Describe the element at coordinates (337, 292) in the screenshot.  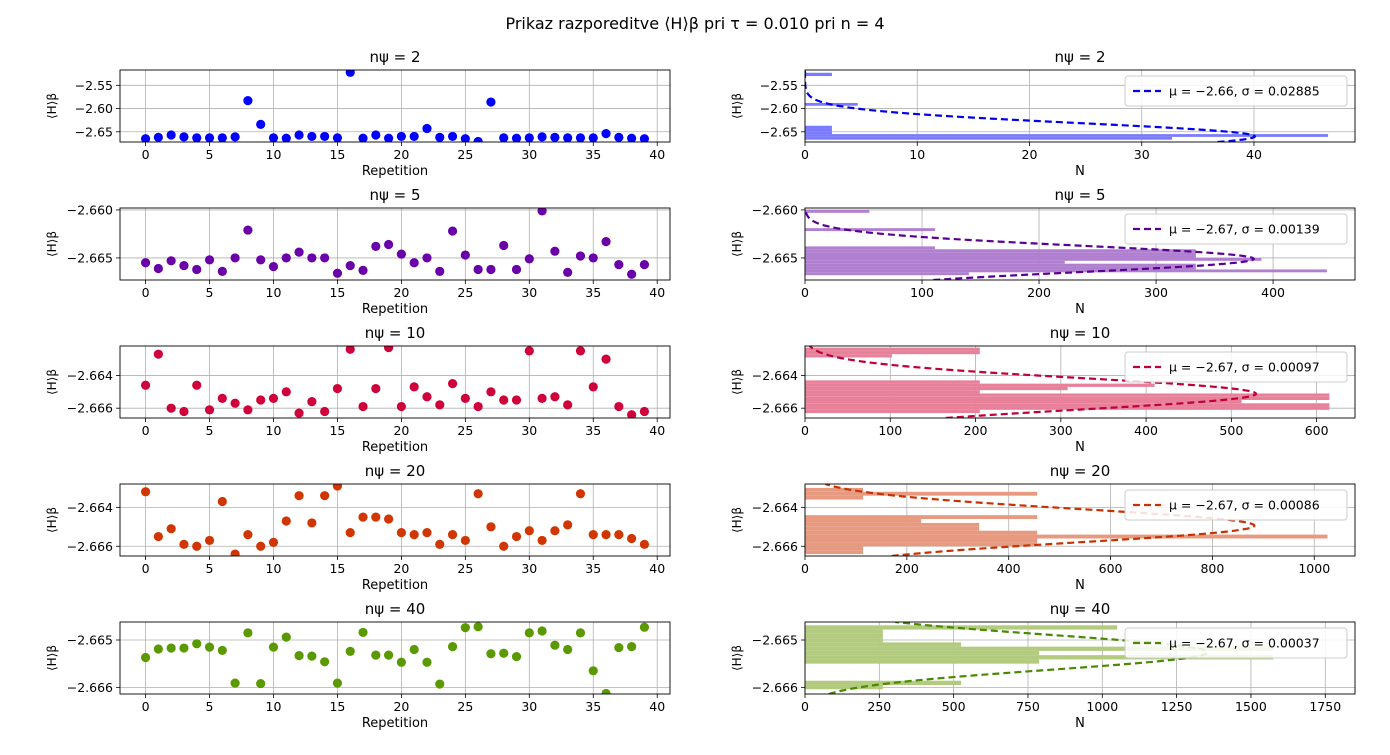
I see `x-tick-label: 15` at that location.